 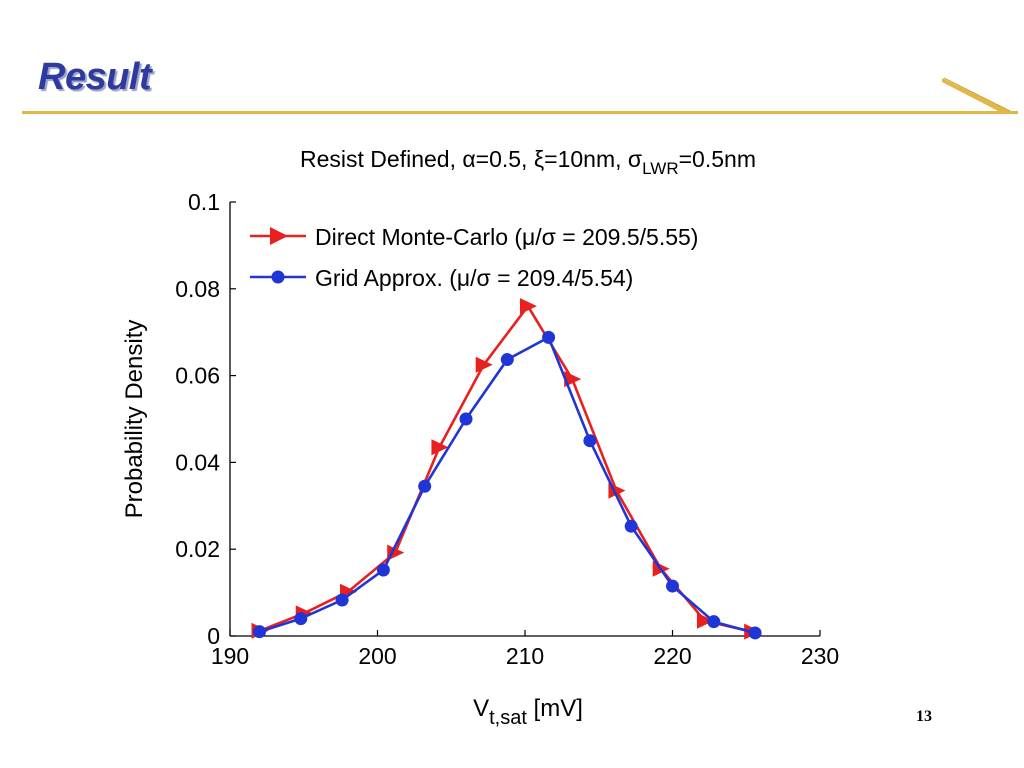 What do you see at coordinates (278, 277) in the screenshot?
I see `legend-marker-grid` at bounding box center [278, 277].